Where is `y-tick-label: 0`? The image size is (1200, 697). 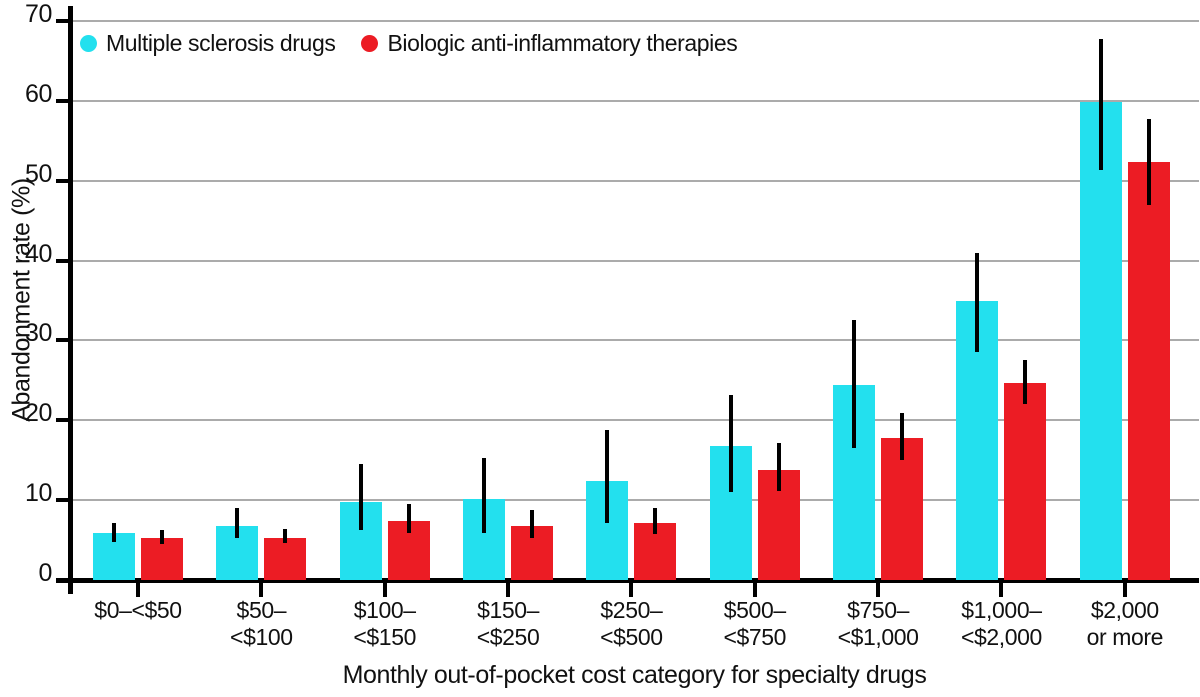
y-tick-label: 0 is located at coordinates (45, 573).